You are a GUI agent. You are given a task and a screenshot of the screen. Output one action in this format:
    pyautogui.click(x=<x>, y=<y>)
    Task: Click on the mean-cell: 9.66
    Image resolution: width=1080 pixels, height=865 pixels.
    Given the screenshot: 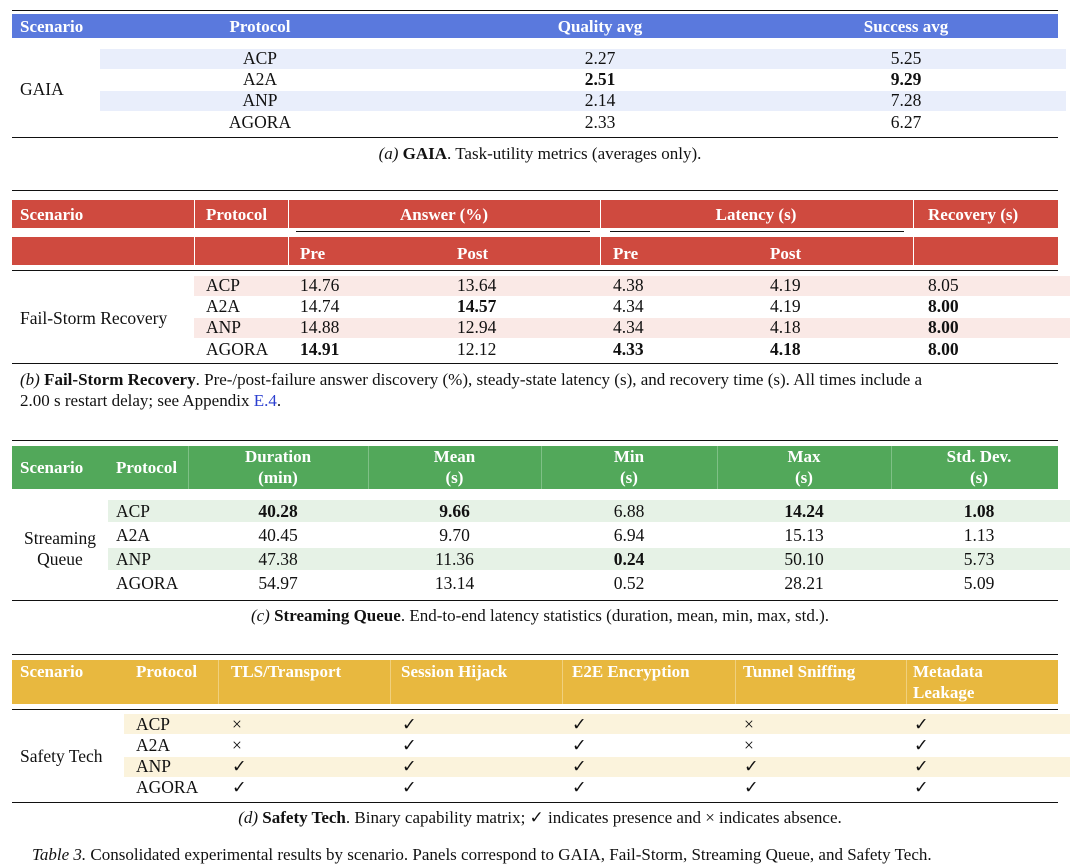 What is the action you would take?
    pyautogui.click(x=454, y=511)
    